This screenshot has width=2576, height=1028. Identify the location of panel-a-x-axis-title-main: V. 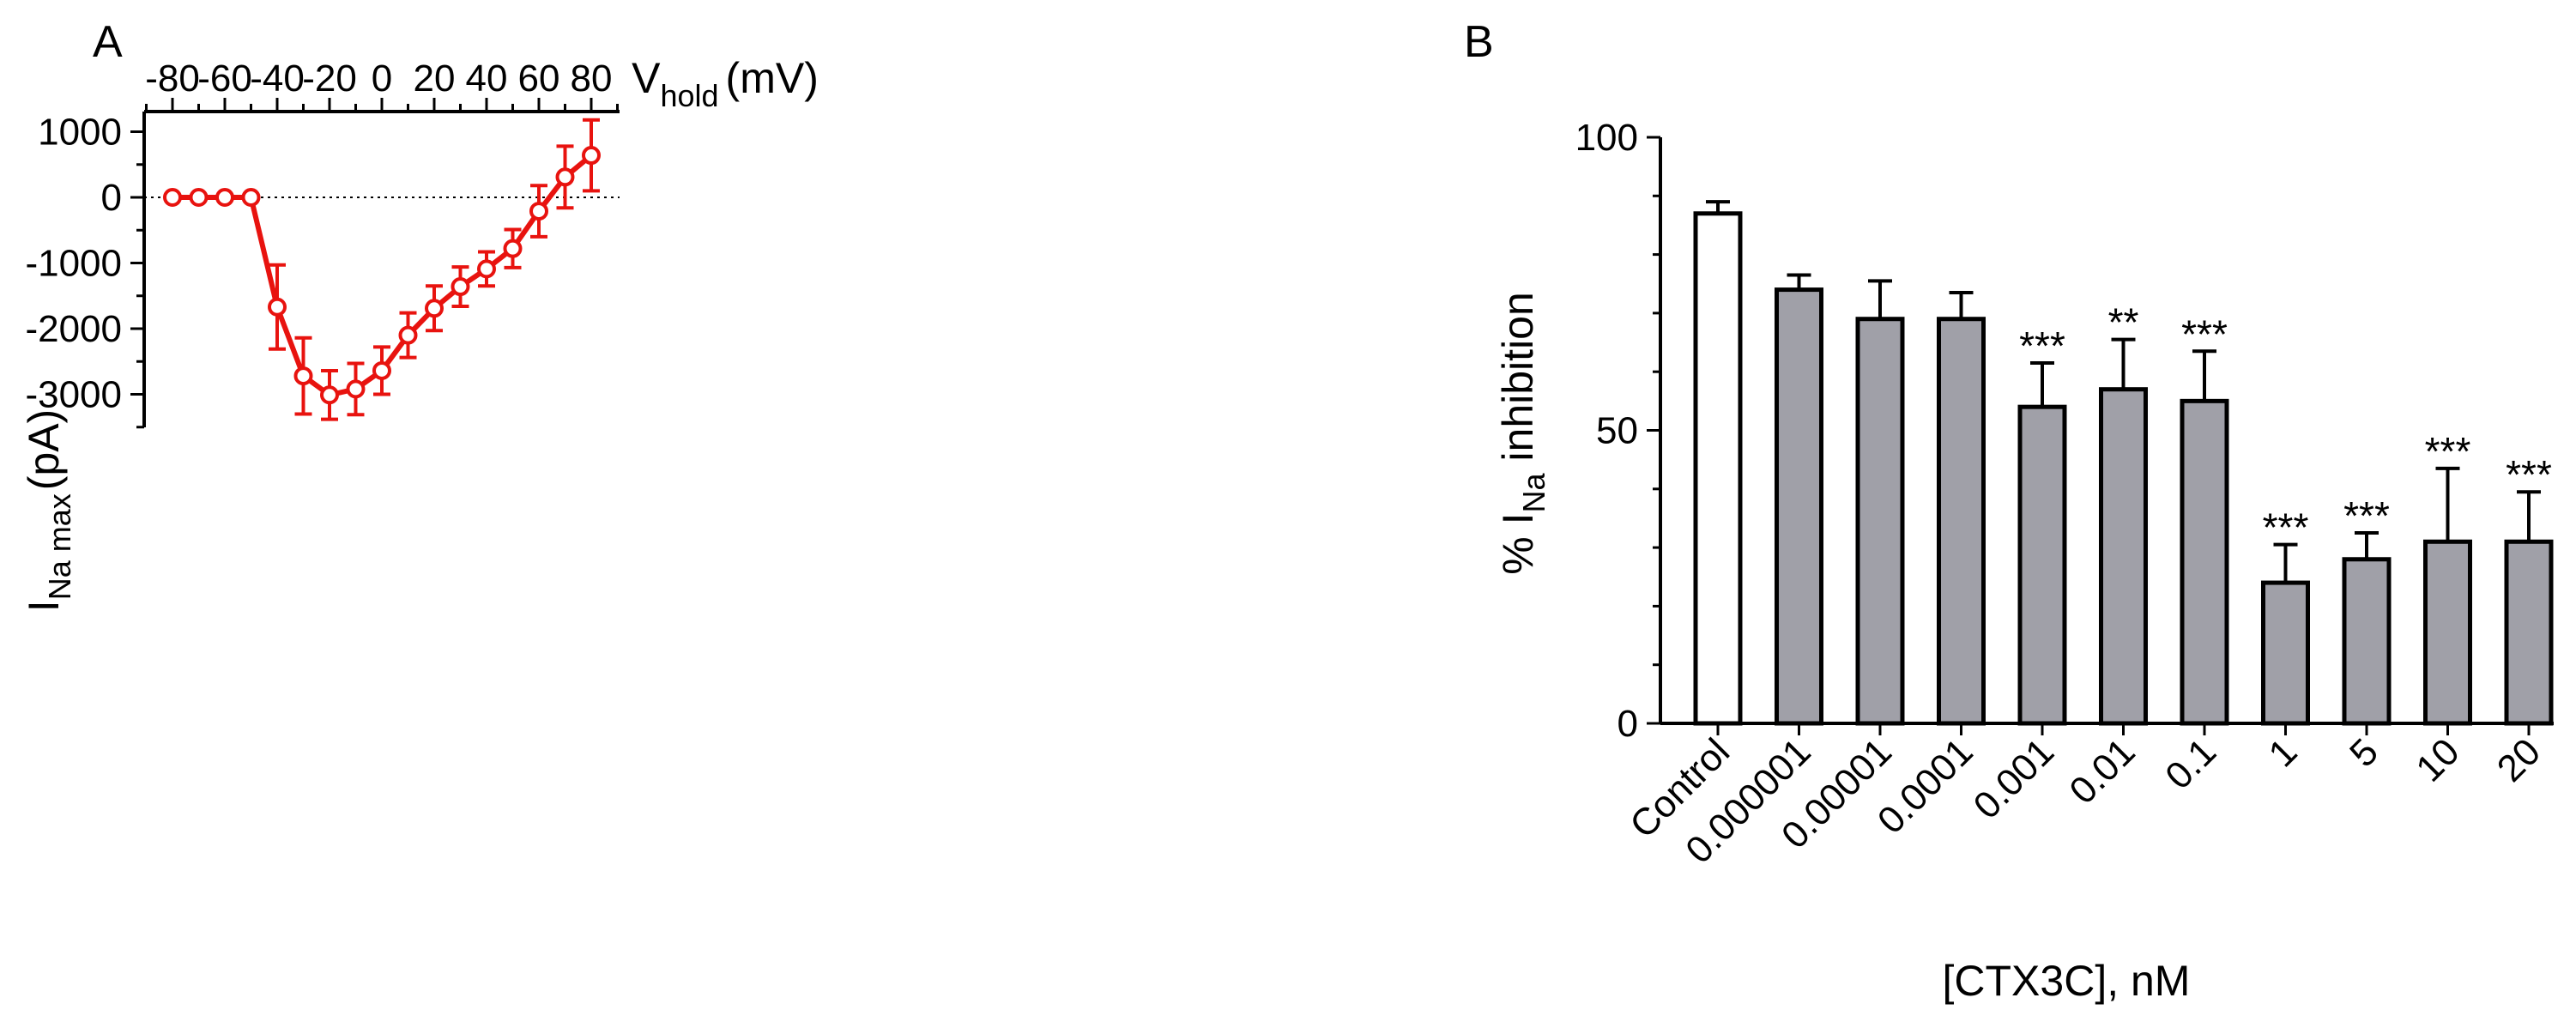
(646, 78).